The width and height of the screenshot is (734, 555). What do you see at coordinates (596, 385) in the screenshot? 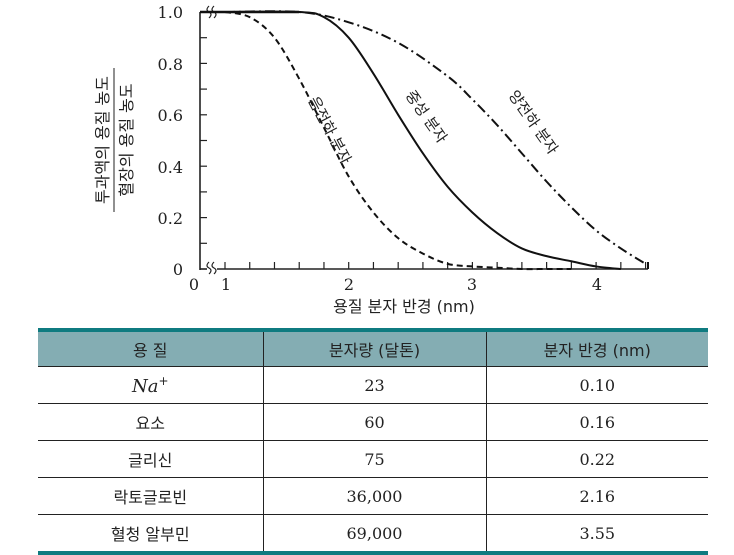
I see `radius-cell: 0.10` at bounding box center [596, 385].